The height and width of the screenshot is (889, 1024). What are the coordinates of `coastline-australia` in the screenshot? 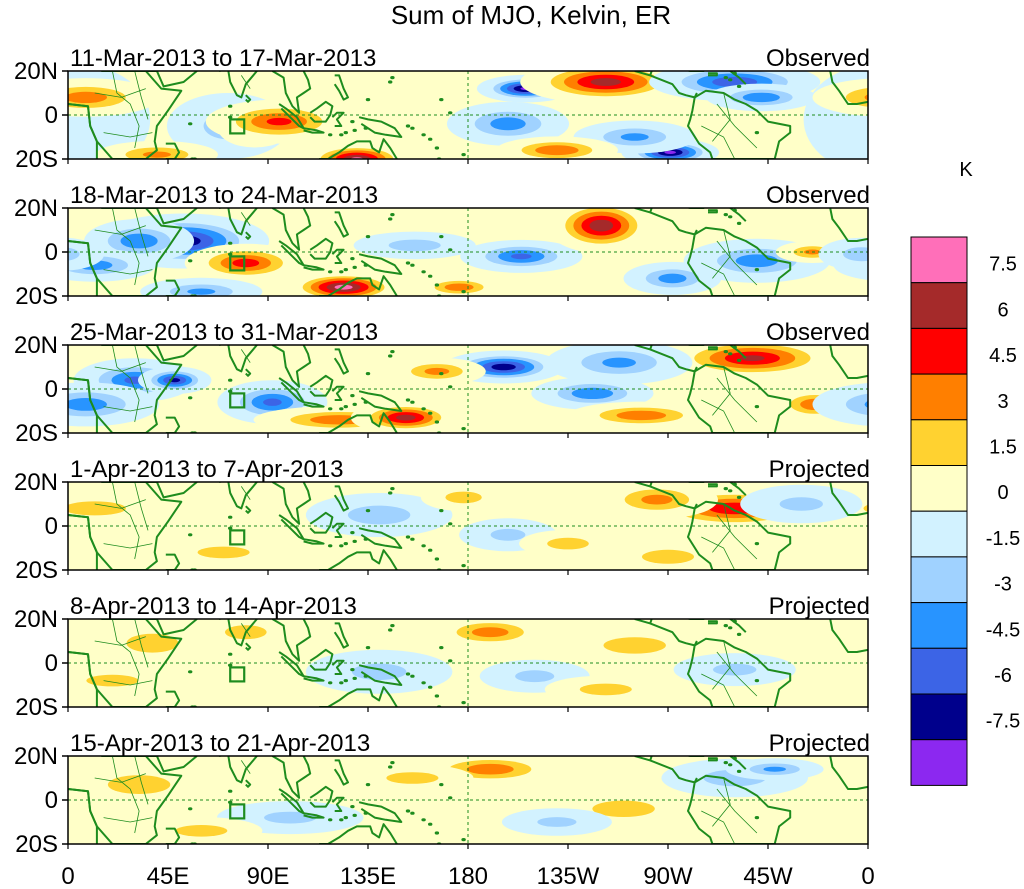 It's located at (358, 833).